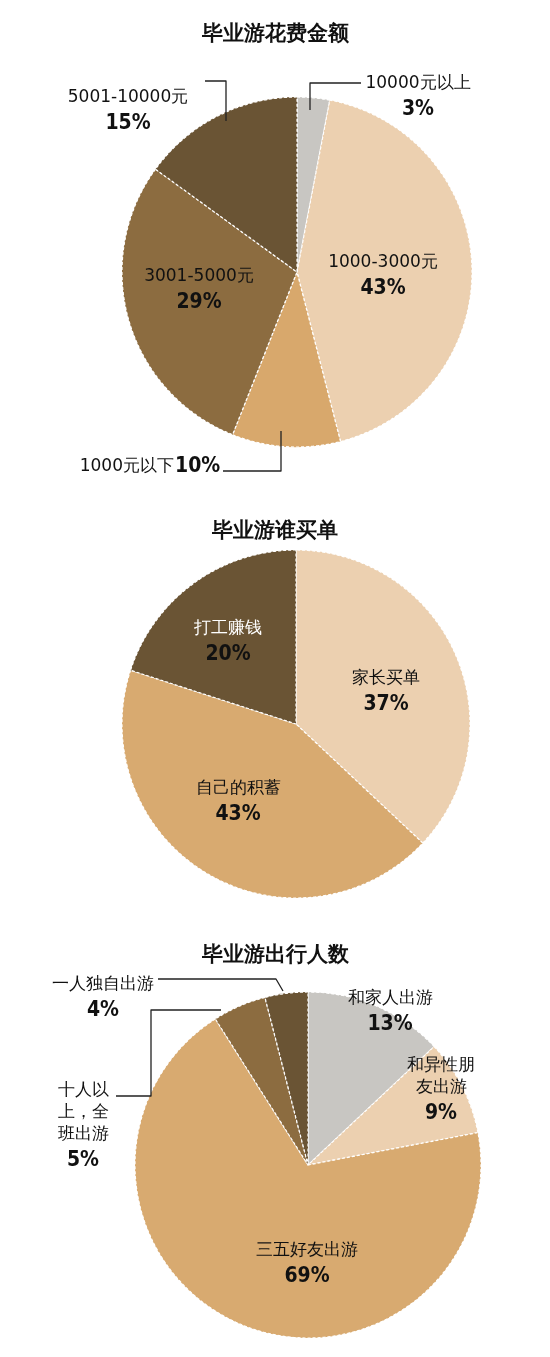  What do you see at coordinates (386, 703) in the screenshot?
I see `data-label: 37%` at bounding box center [386, 703].